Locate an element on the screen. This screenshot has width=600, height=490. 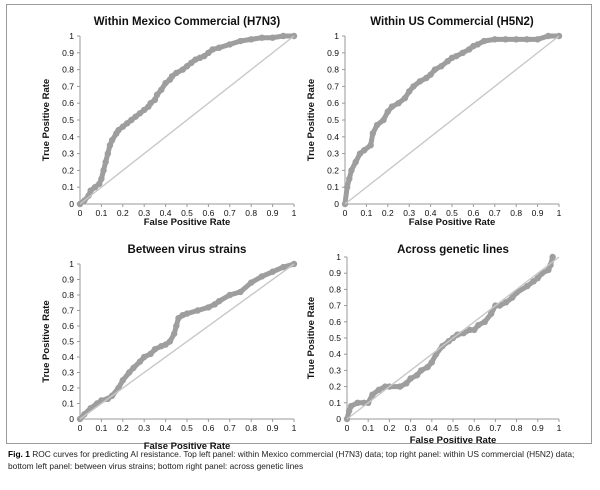
x-tick-label: 0.3 is located at coordinates (411, 428).